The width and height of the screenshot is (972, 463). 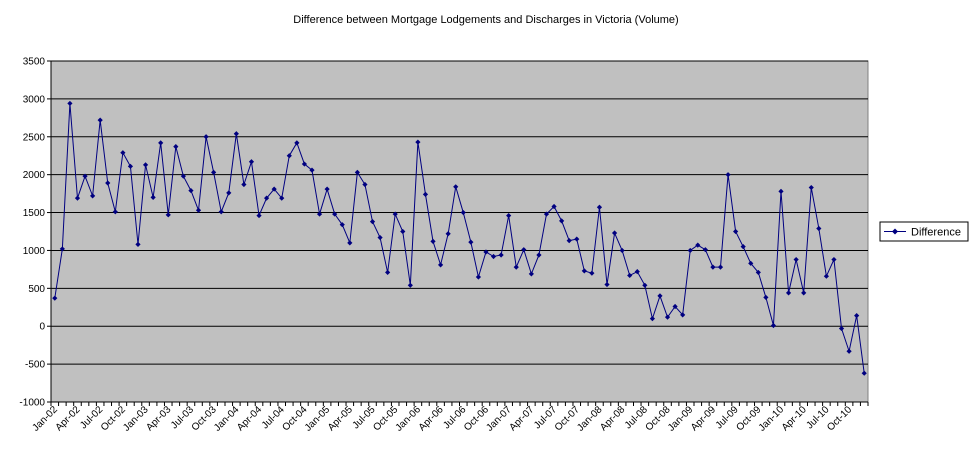 I want to click on y-tick-label: 3000, so click(x=34, y=99).